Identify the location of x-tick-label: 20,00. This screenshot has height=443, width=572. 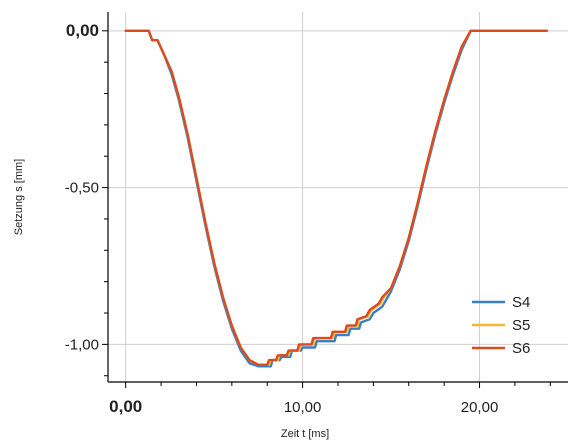
(480, 407).